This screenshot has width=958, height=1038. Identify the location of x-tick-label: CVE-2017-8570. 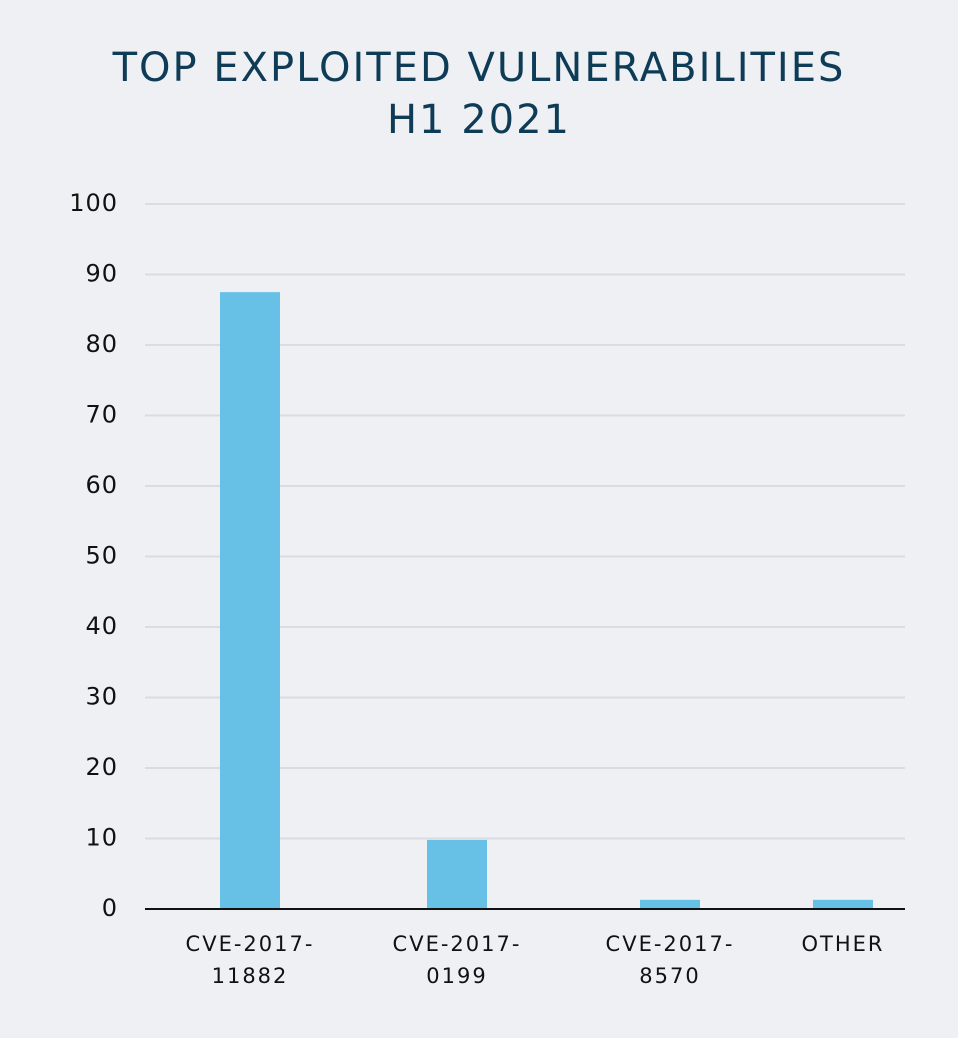
(670, 960).